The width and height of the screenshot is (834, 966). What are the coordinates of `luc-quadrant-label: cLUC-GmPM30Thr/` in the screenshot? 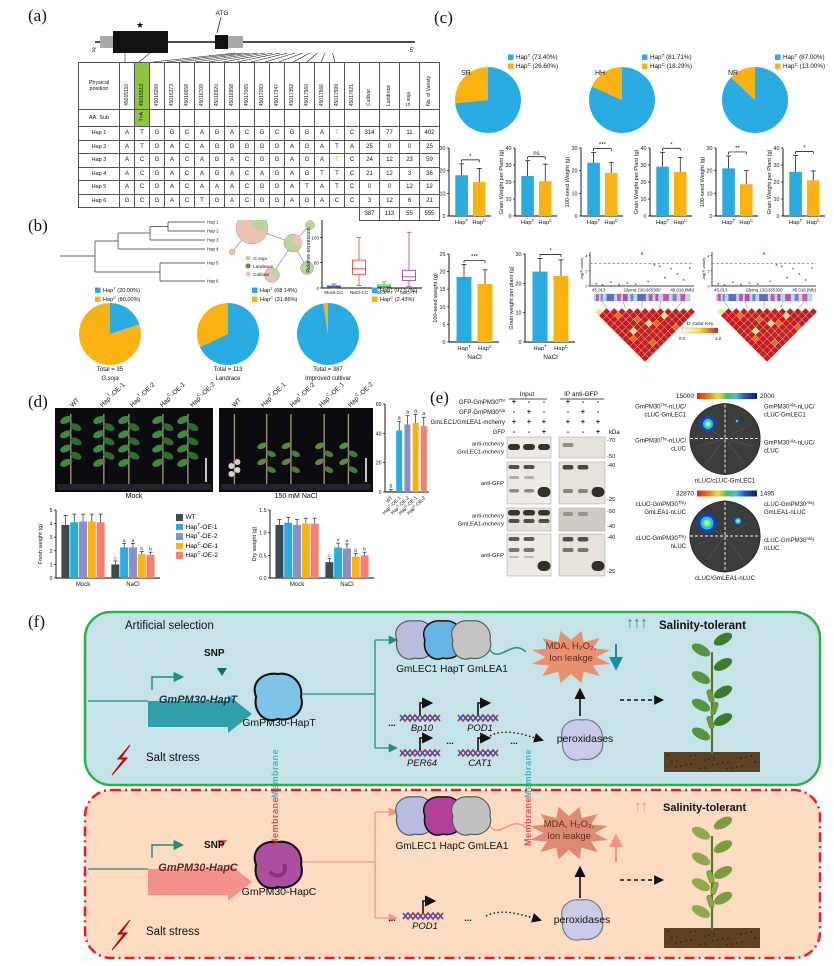 It's located at (661, 504).